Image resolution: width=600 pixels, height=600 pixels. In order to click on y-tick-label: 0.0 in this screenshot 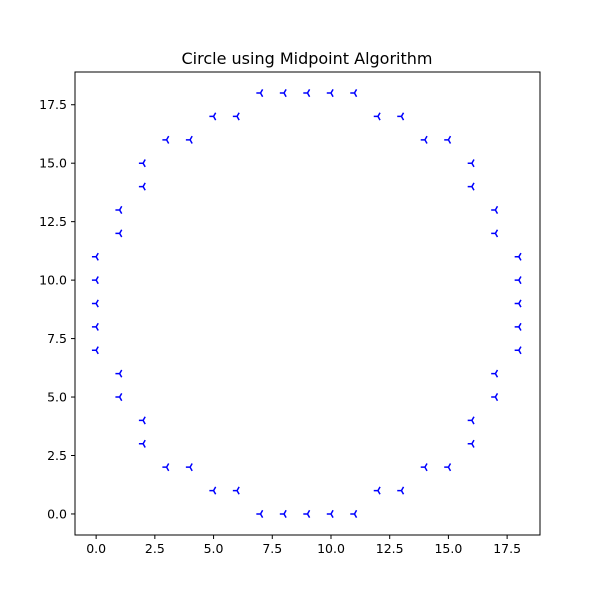, I will do `click(57, 513)`.